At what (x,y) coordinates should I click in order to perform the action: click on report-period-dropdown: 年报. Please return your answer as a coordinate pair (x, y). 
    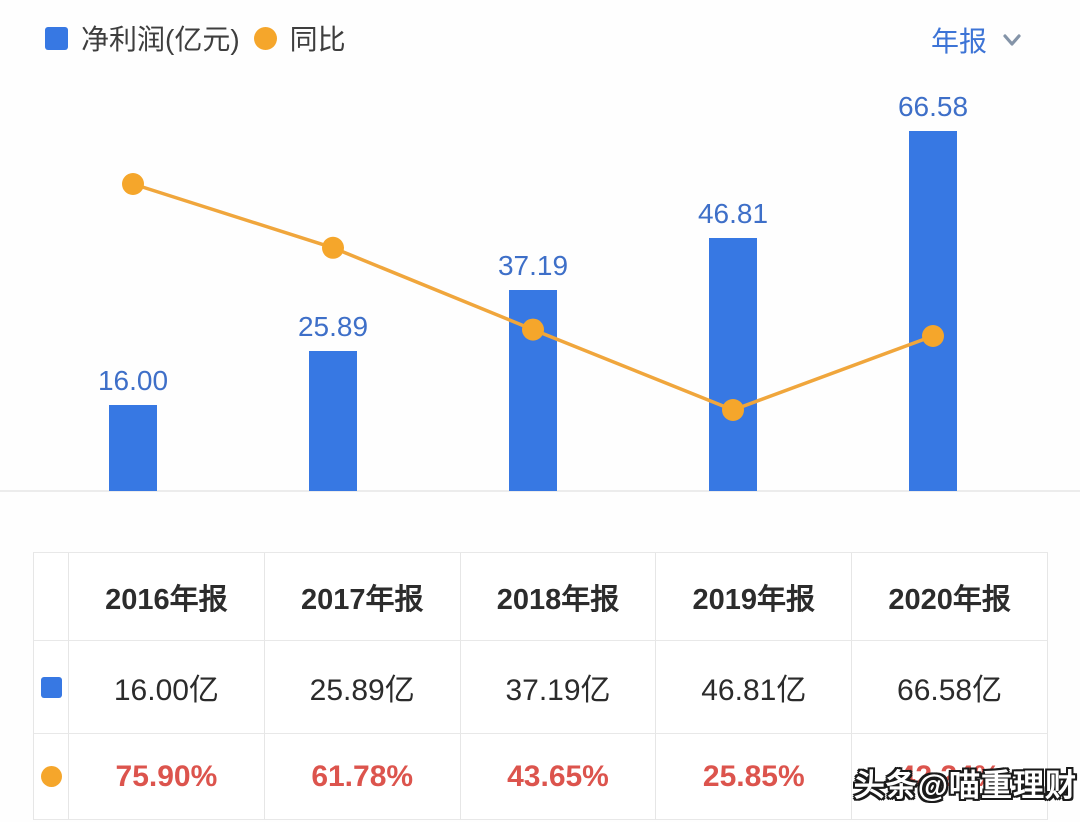
    Looking at the image, I should click on (978, 40).